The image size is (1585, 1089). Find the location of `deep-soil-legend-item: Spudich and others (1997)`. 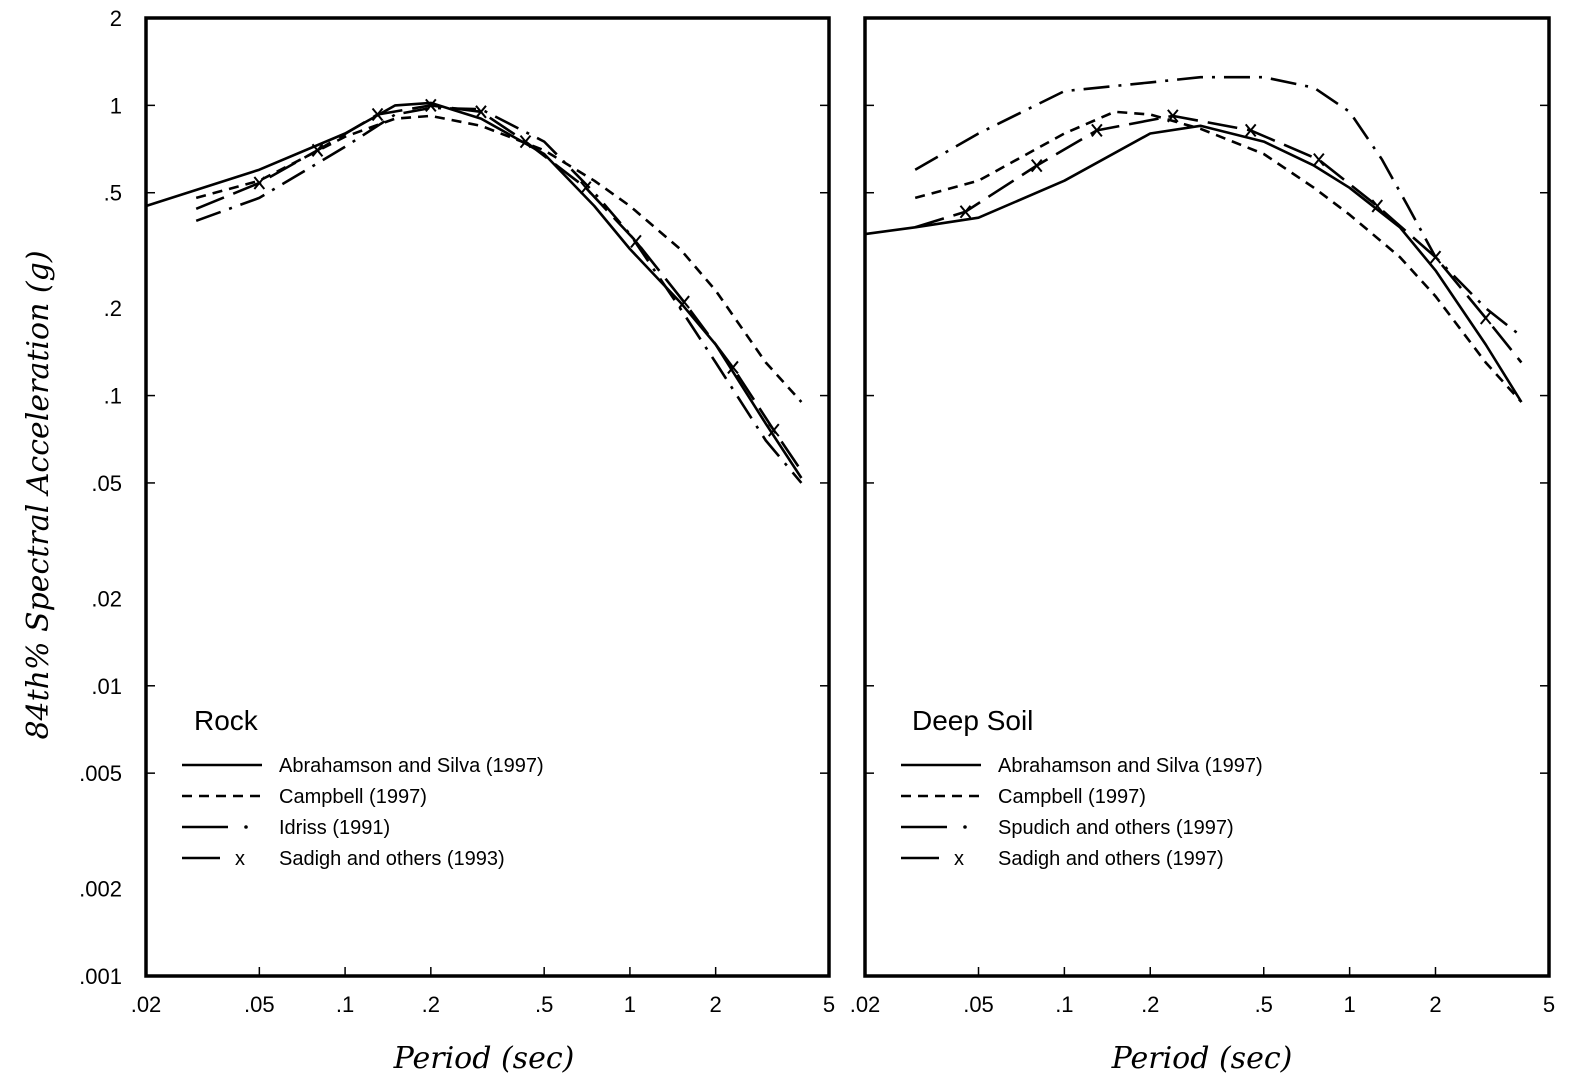

deep-soil-legend-item: Spudich and others (1997) is located at coordinates (1067, 828).